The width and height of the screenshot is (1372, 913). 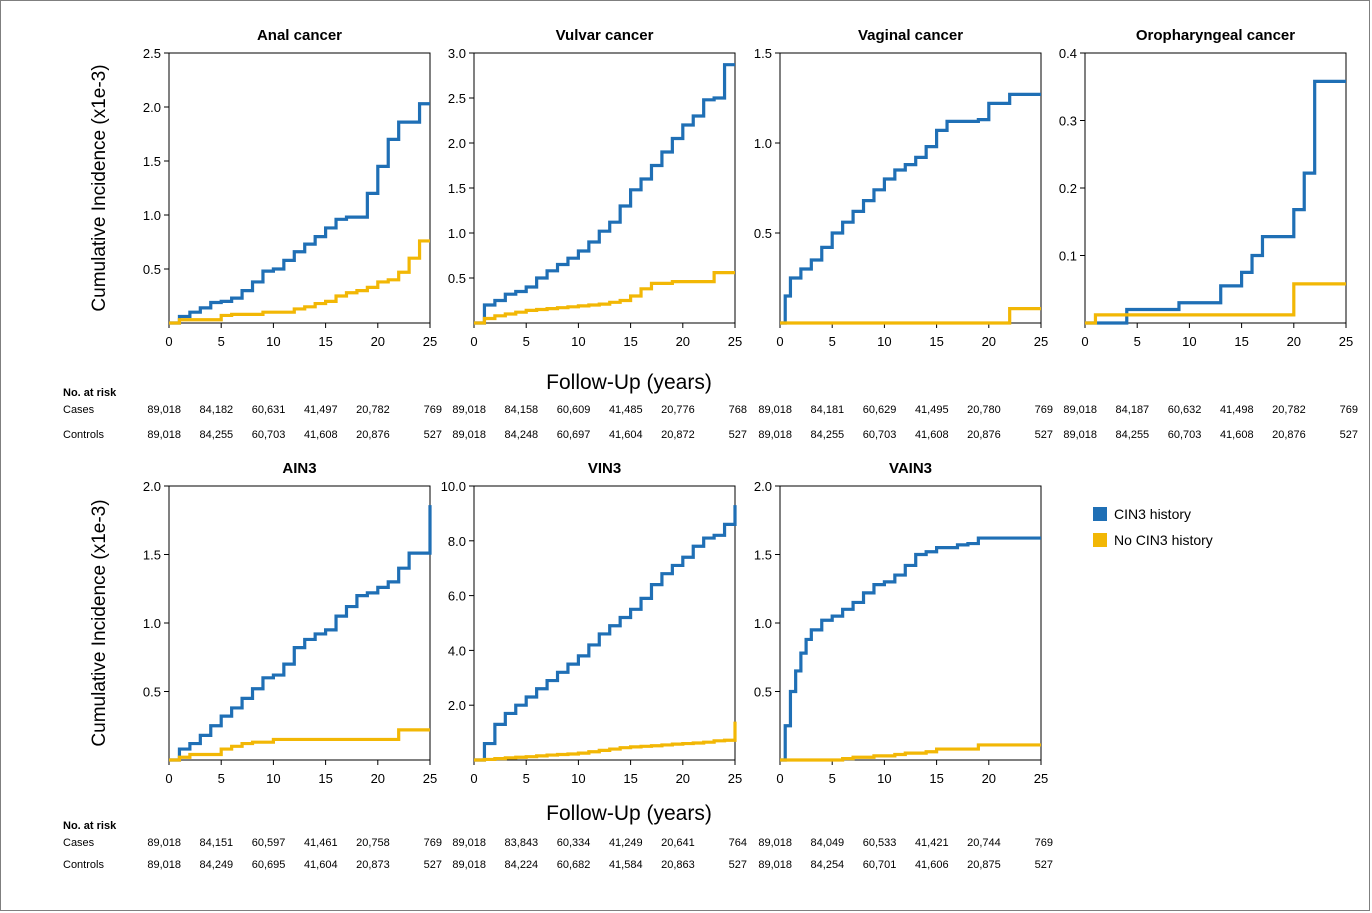 What do you see at coordinates (1100, 514) in the screenshot?
I see `legend-swatch-cin3` at bounding box center [1100, 514].